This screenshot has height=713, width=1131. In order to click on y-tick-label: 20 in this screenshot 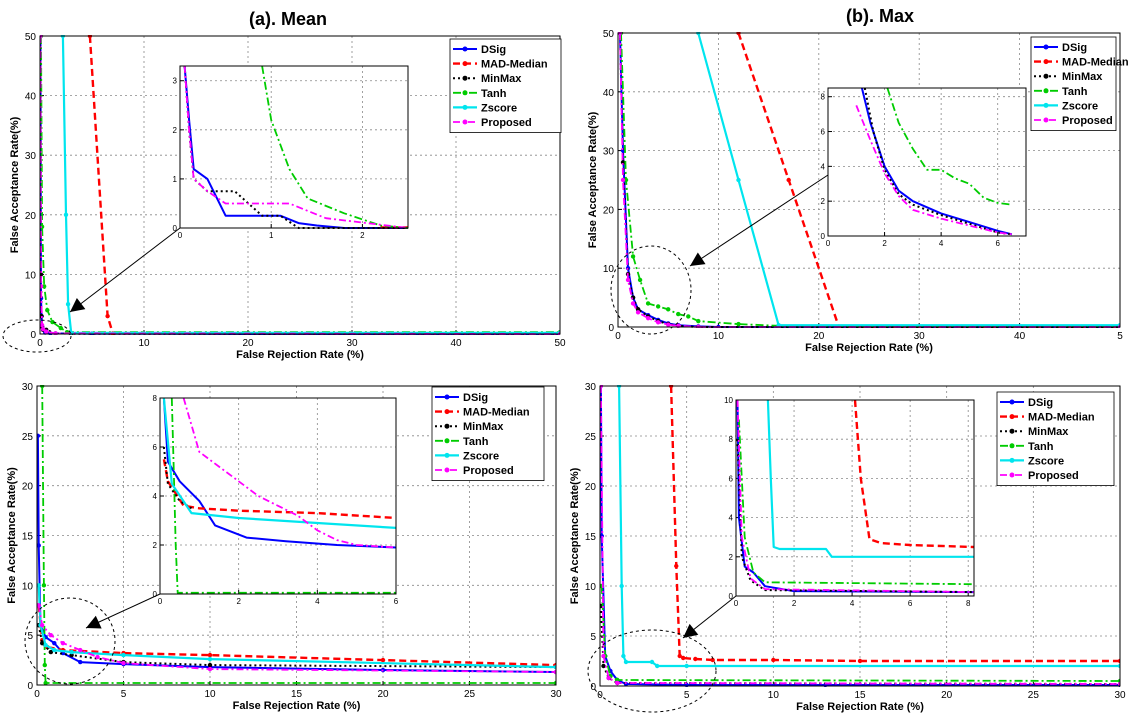, I will do `click(609, 210)`.